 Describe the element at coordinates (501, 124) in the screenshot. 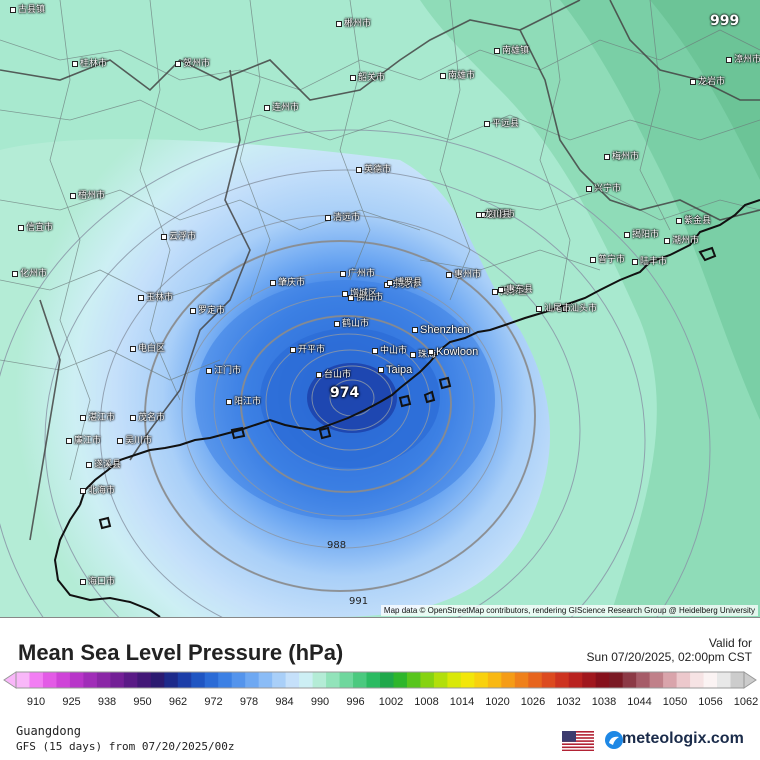

I see `city-label: 平远县` at that location.